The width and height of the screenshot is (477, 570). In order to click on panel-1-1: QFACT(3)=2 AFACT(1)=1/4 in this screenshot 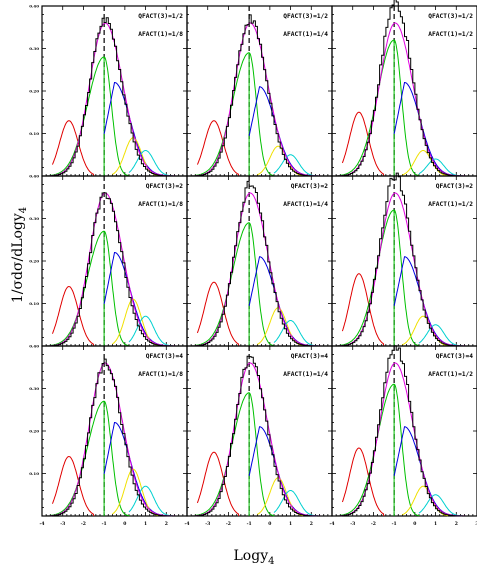, I will do `click(259, 261)`.